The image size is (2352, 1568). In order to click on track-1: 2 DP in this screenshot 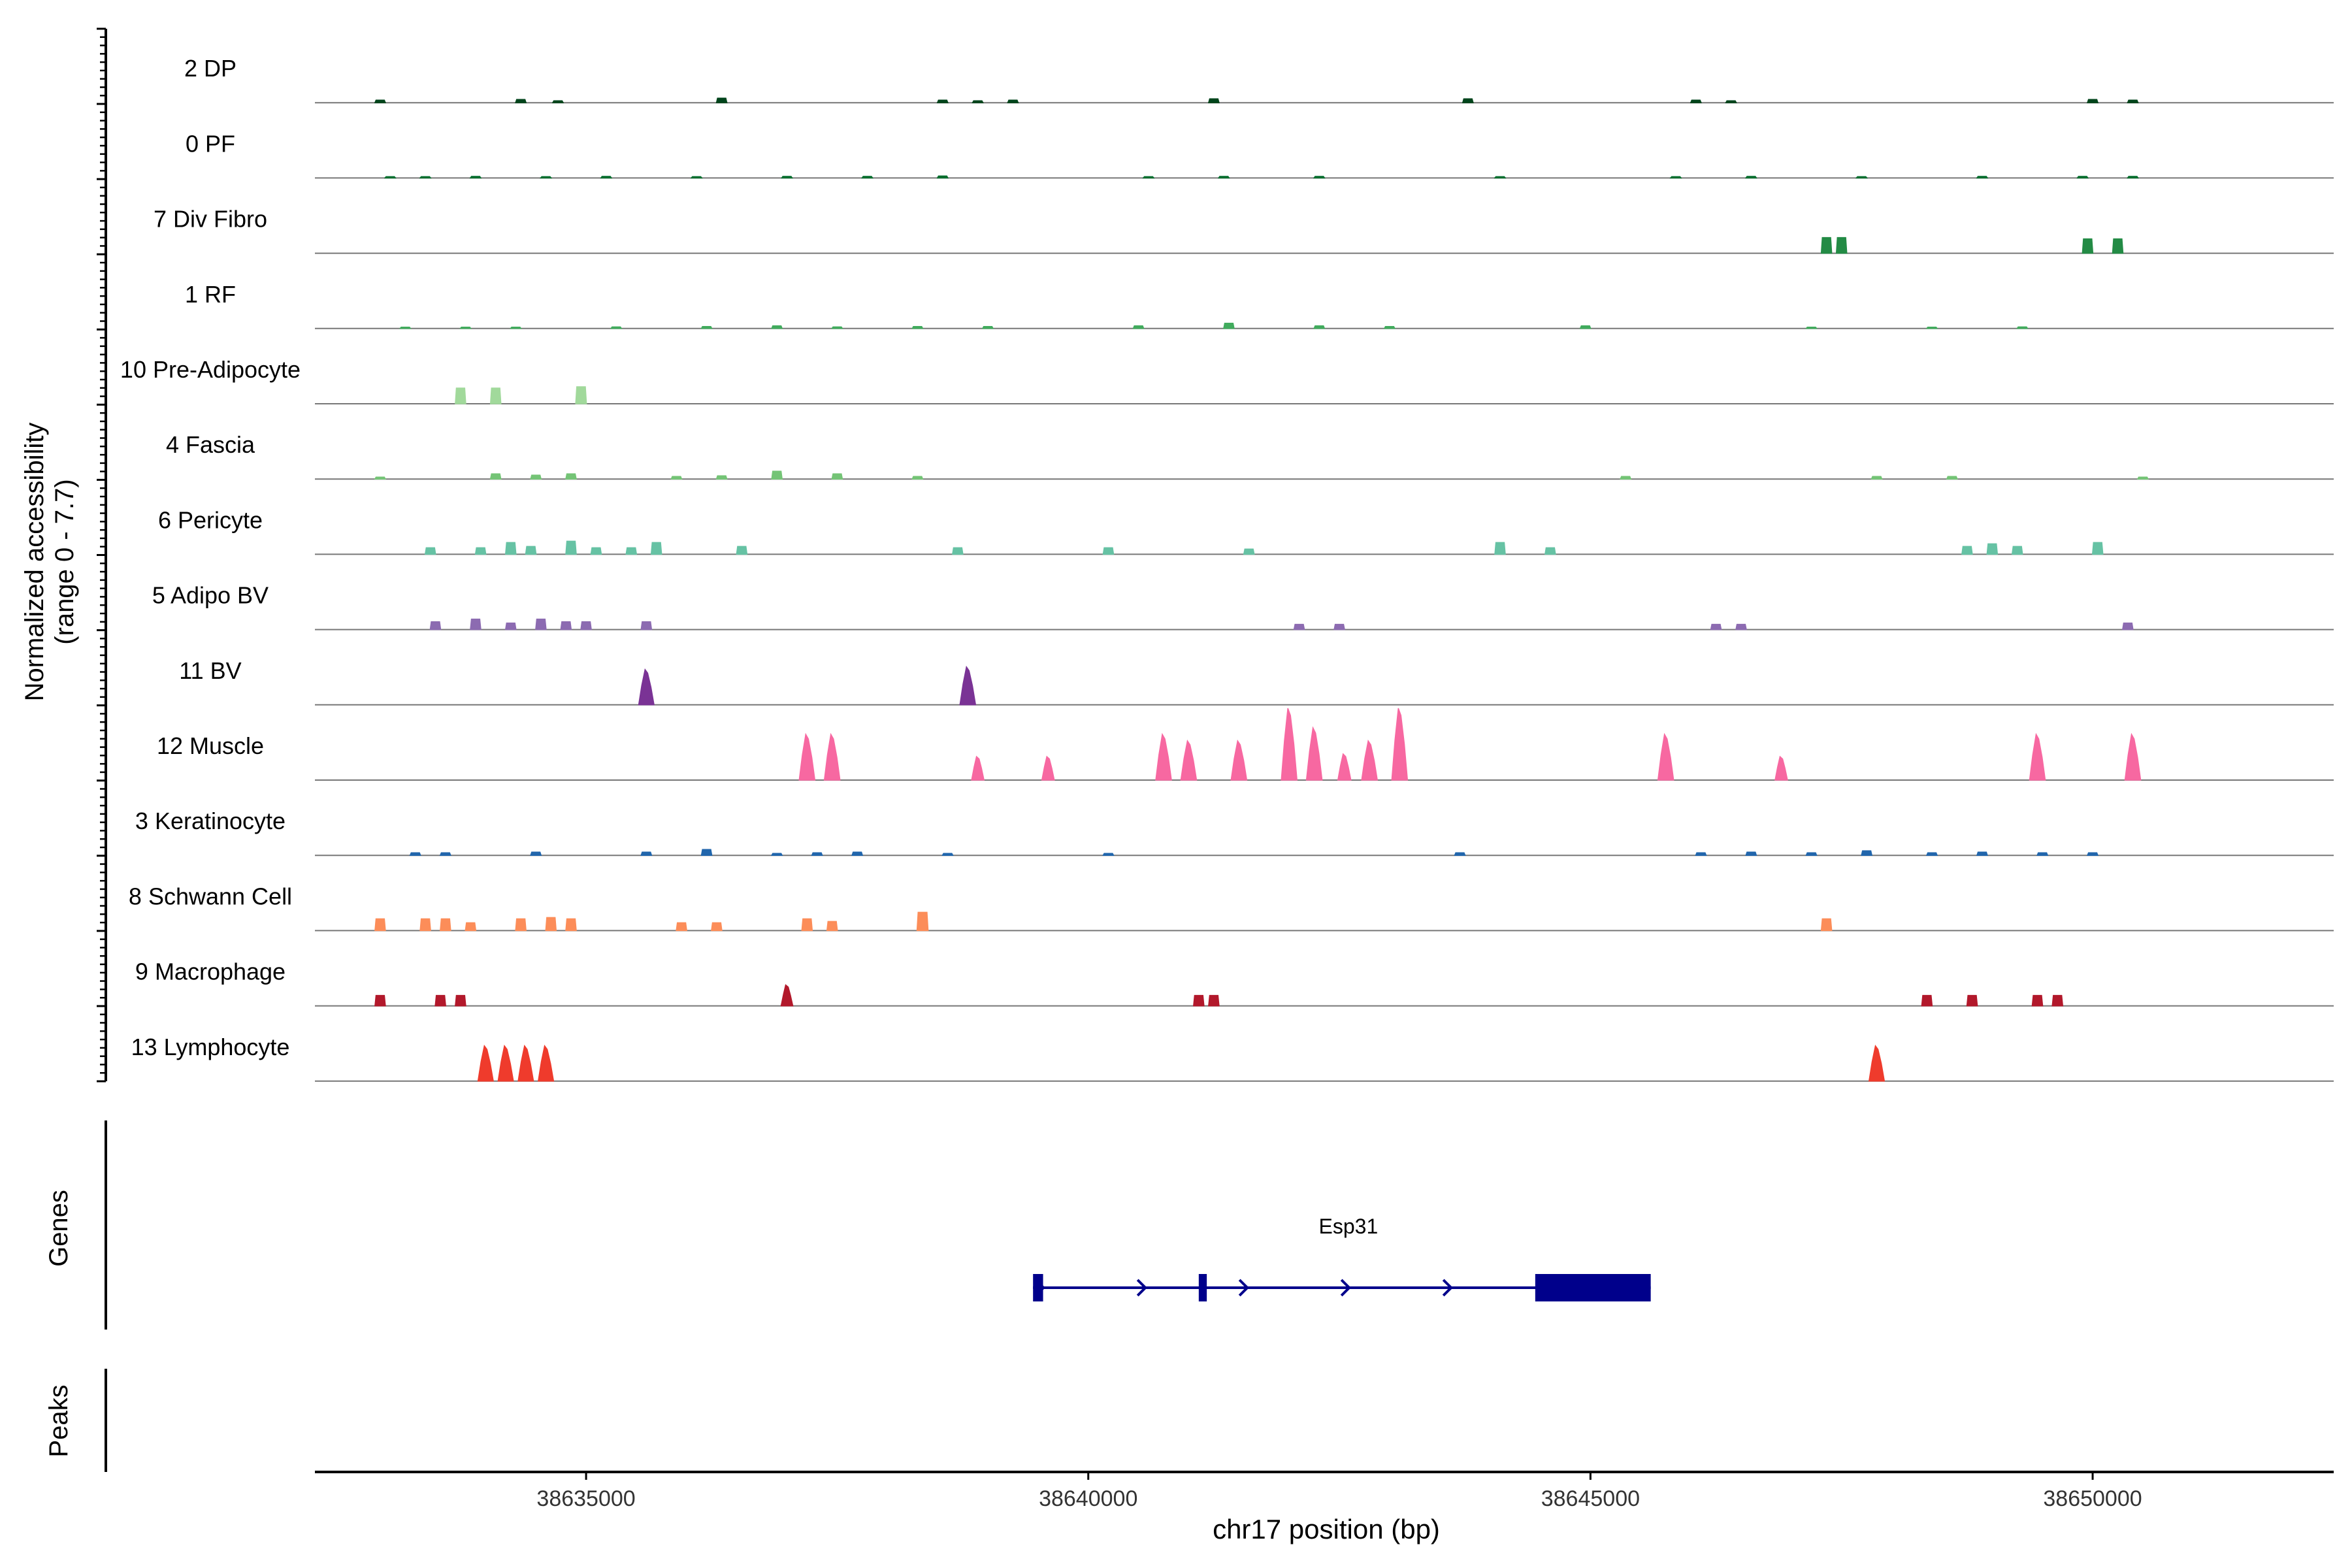, I will do `click(1259, 79)`.